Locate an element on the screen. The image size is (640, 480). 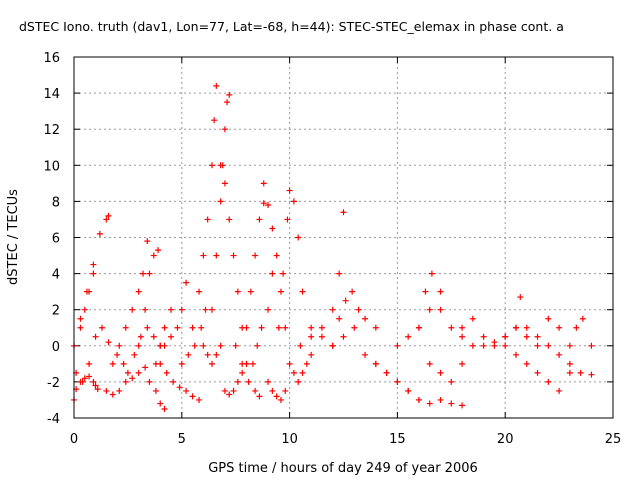
y-tick-label: 16 is located at coordinates (51, 58).